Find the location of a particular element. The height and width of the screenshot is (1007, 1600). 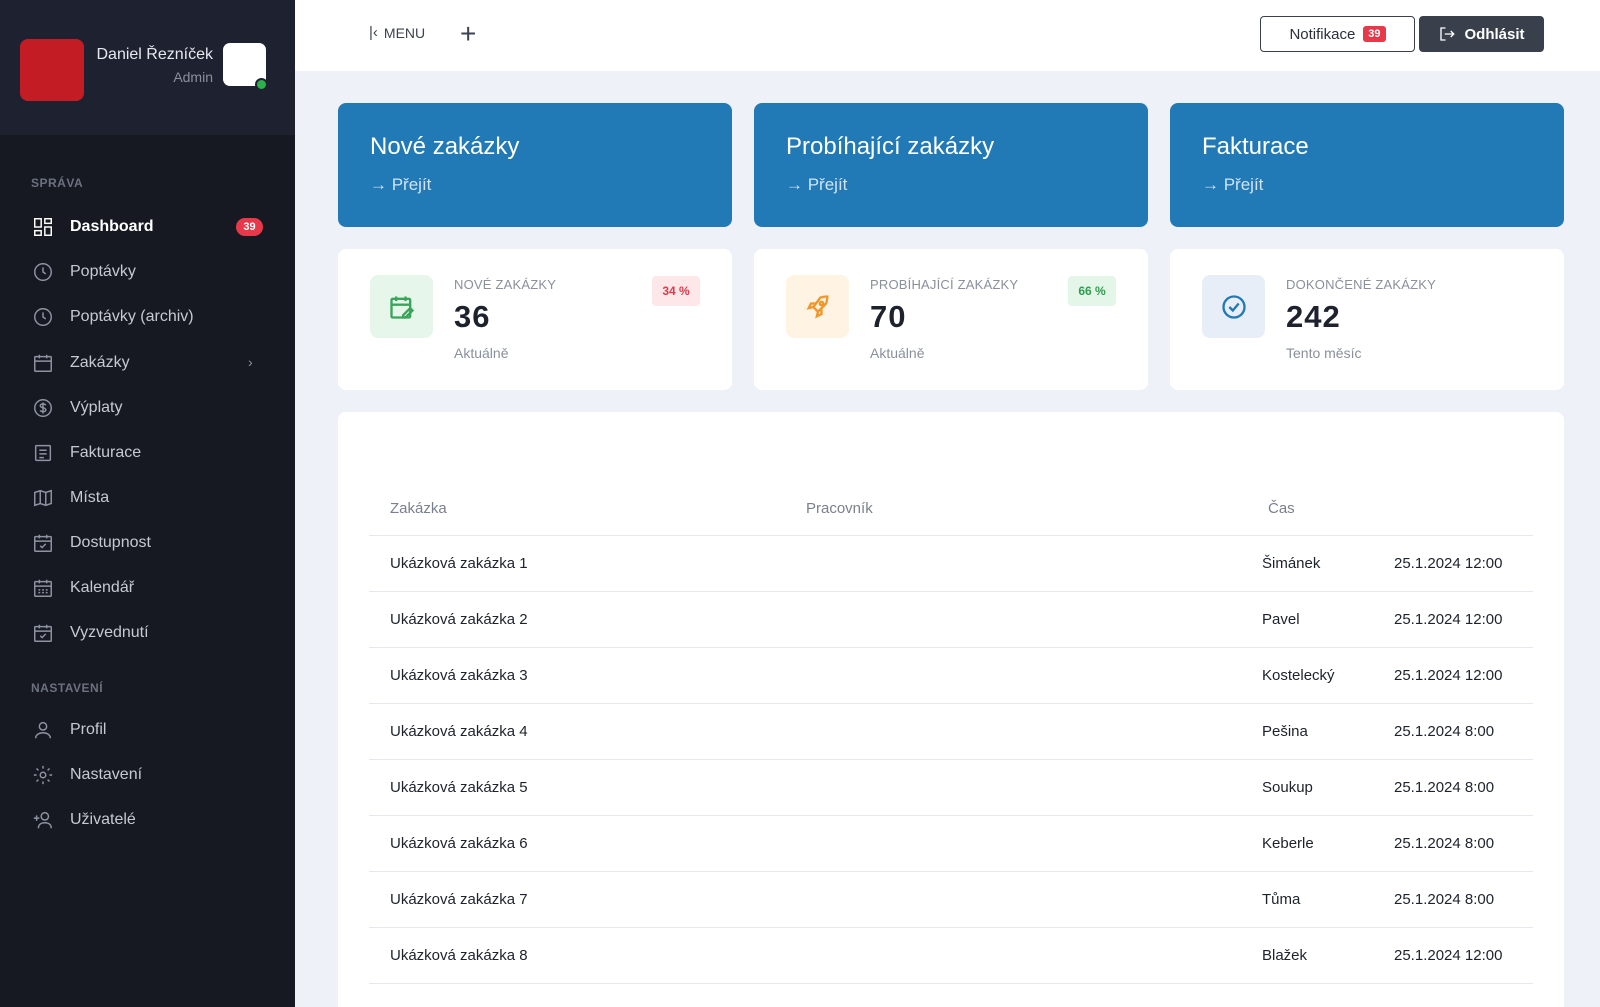

sidebar-item-vyplaty: Výplaty is located at coordinates (147, 408).